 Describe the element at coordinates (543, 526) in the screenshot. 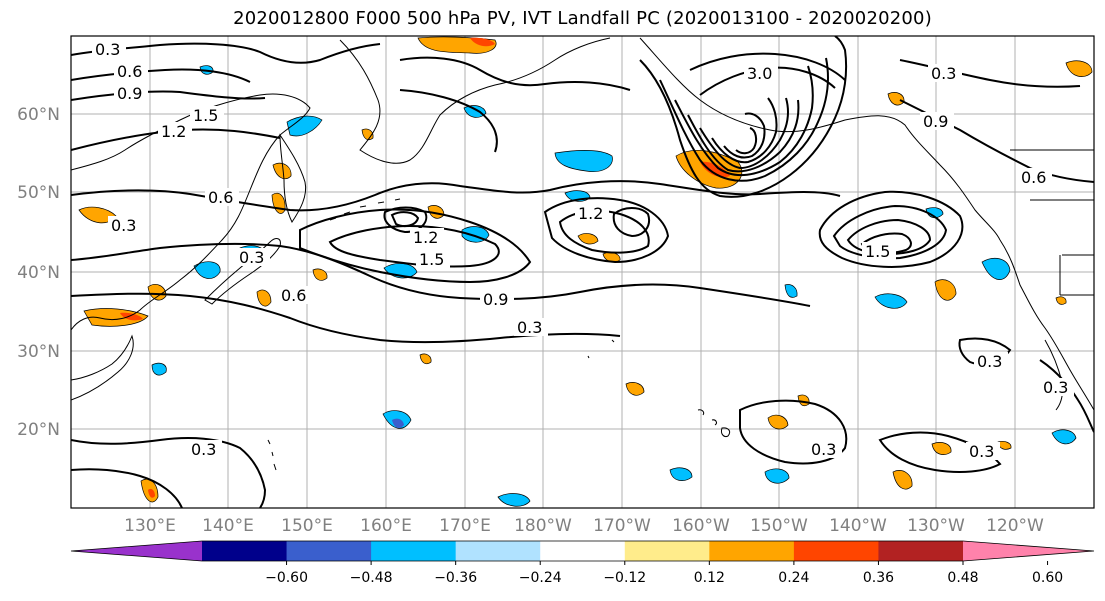

I see `lon-label: 180°W` at that location.